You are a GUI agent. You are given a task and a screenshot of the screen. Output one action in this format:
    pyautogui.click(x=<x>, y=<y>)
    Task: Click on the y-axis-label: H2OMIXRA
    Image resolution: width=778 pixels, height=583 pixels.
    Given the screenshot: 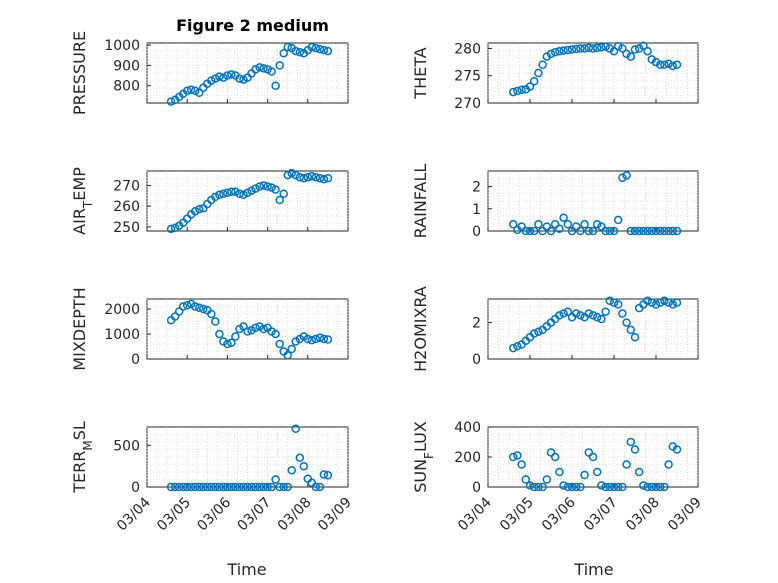 What is the action you would take?
    pyautogui.click(x=420, y=329)
    